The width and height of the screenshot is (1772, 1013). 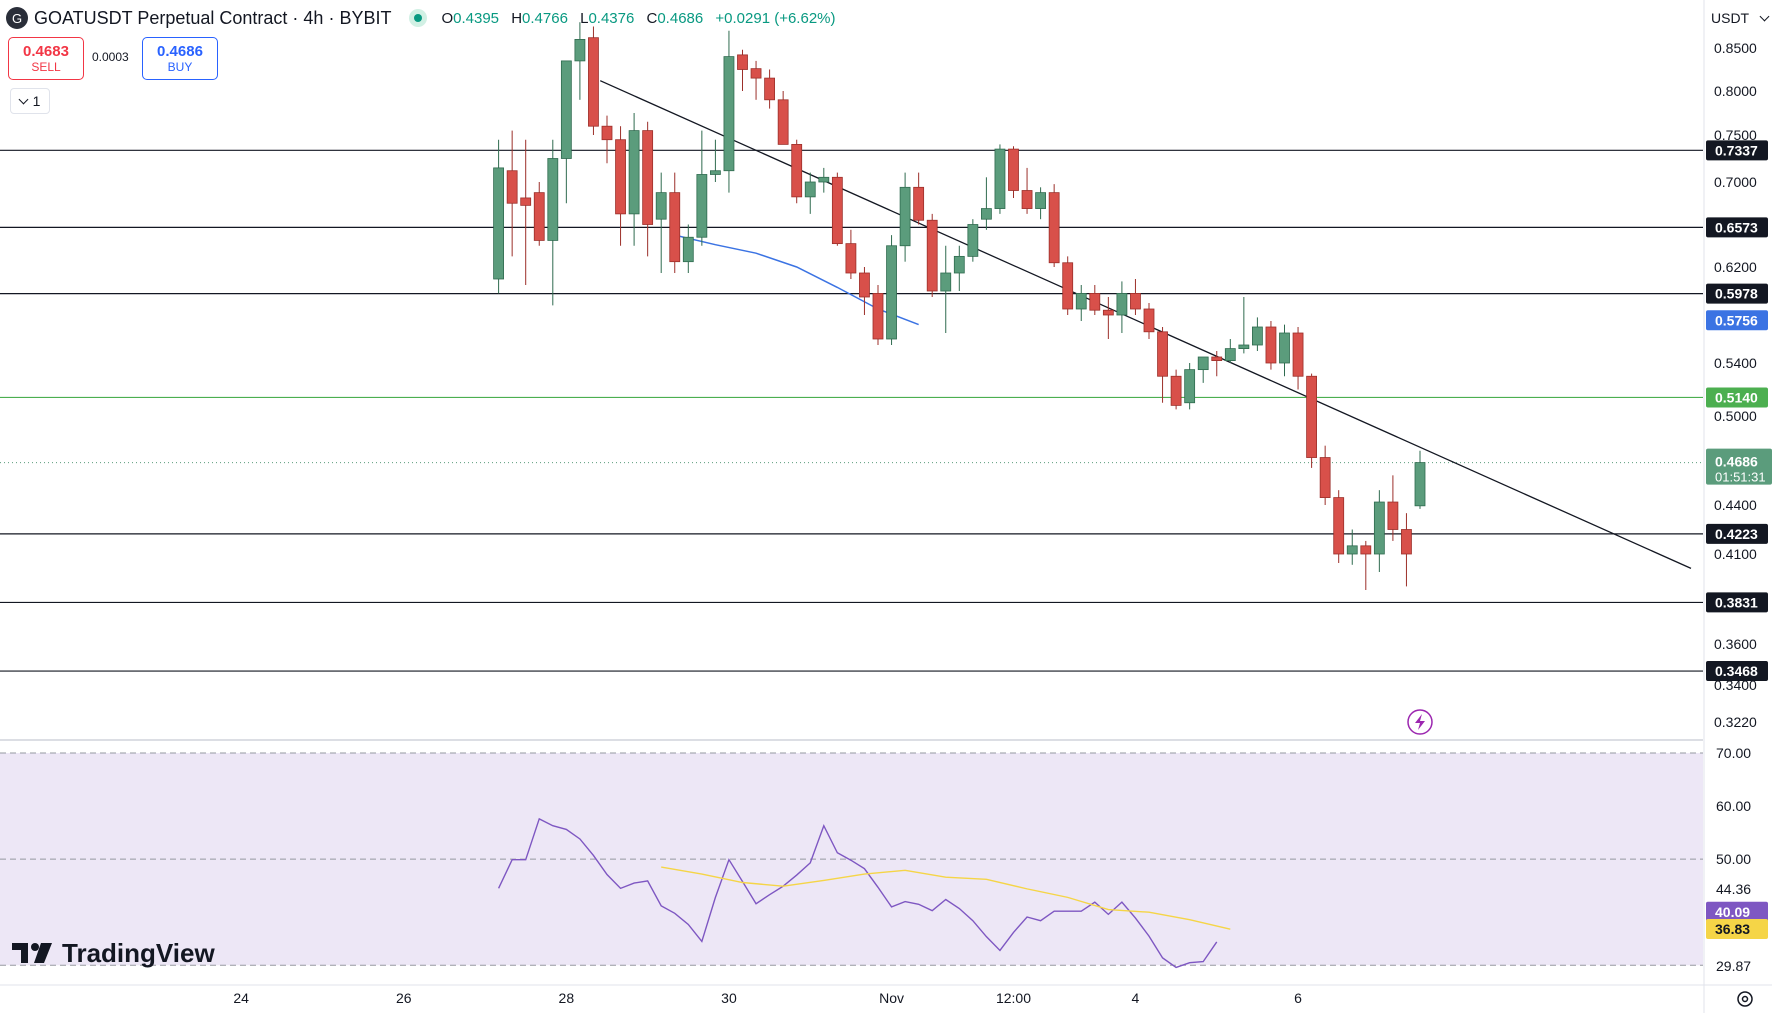 I want to click on time-tick-label: 4, so click(x=1136, y=998).